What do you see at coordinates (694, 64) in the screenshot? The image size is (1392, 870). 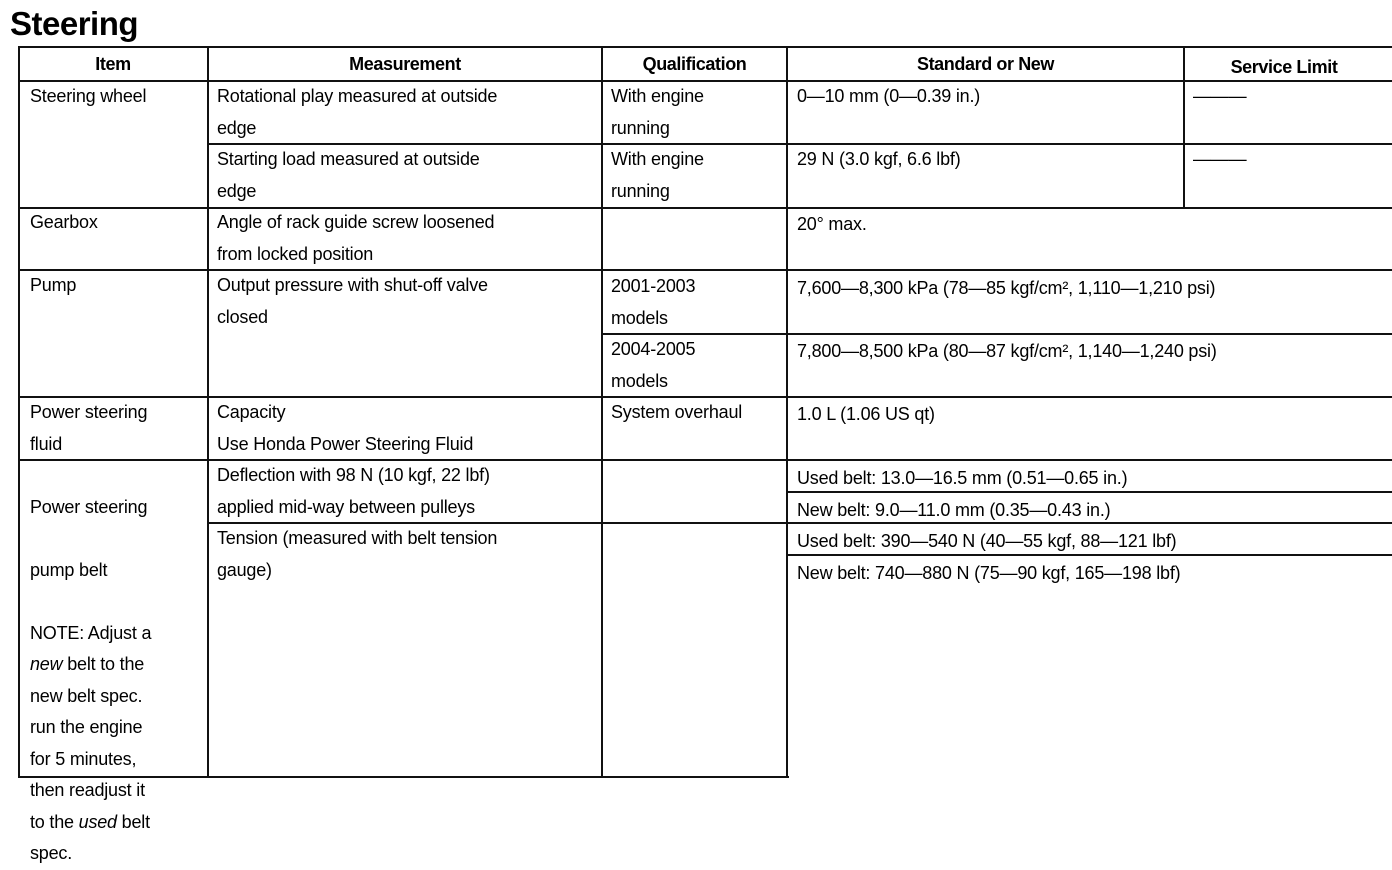 I see `header-qualification: Qualification` at bounding box center [694, 64].